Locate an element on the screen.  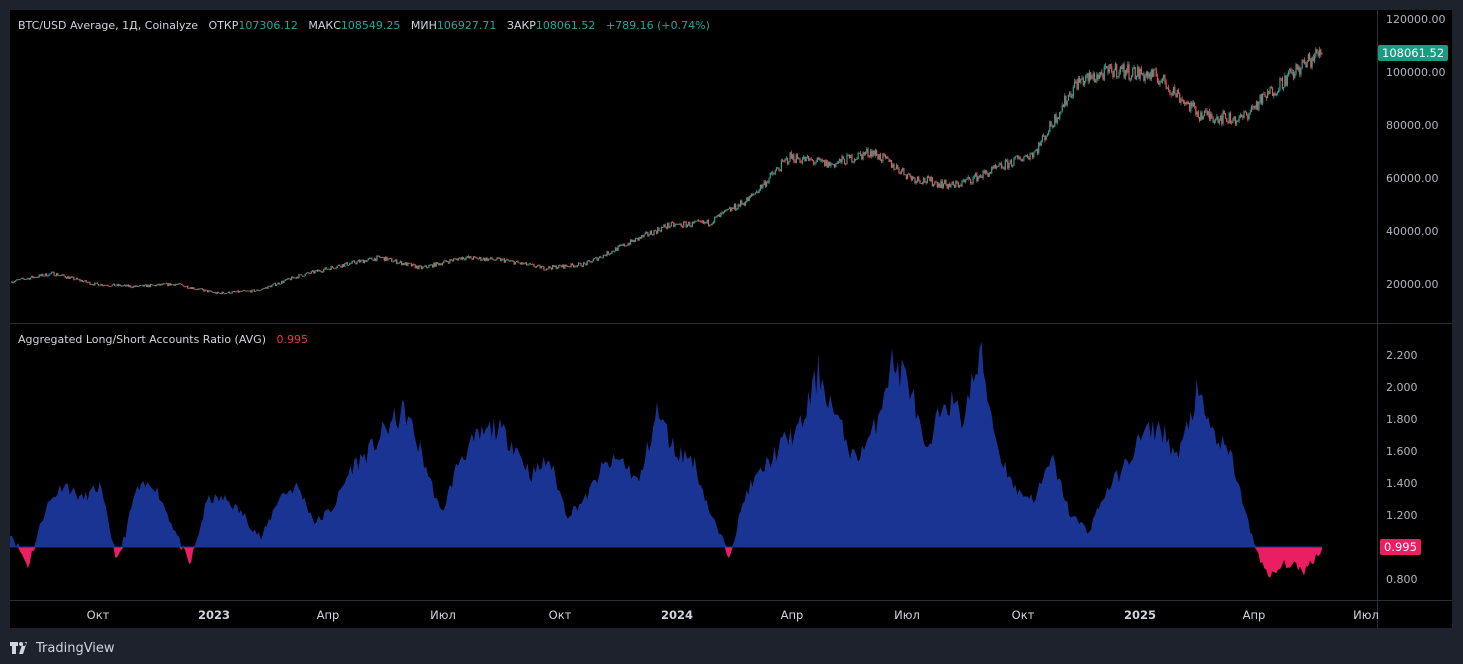
tradingview-logo-icon is located at coordinates (18, 648).